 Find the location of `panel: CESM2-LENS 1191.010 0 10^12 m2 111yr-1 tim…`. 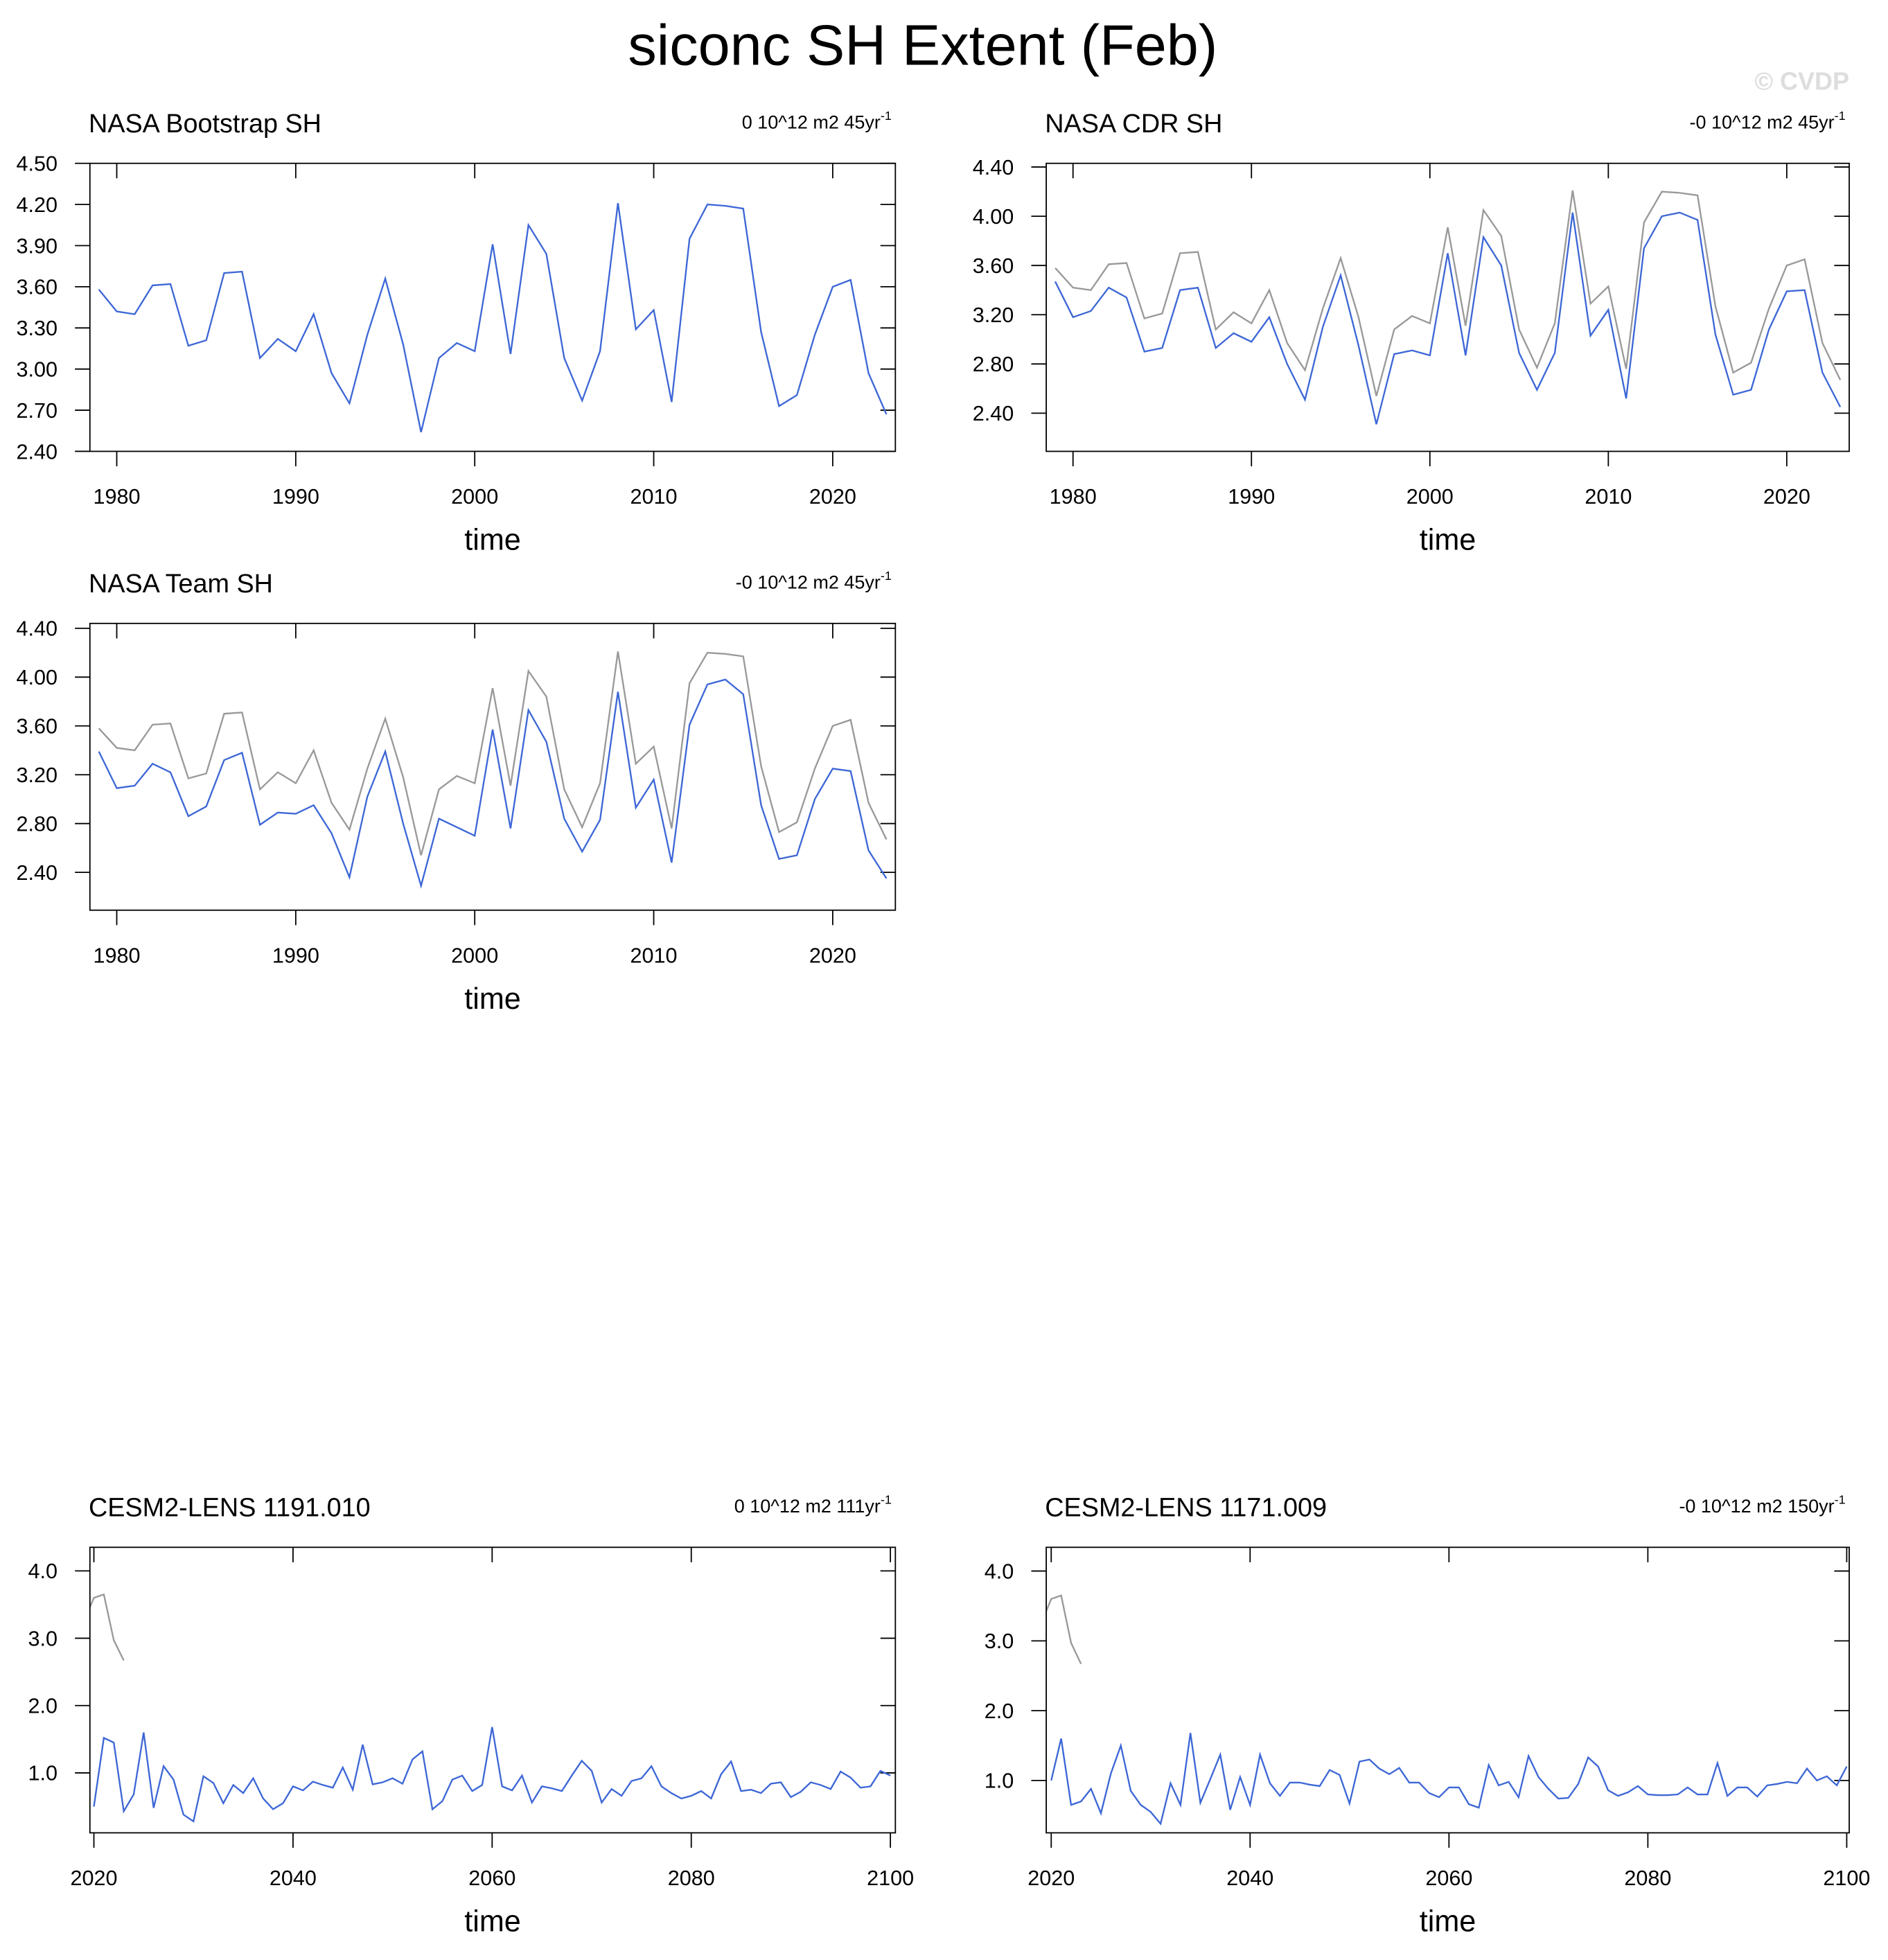

panel: CESM2-LENS 1191.010 0 10^12 m2 111yr-1 tim… is located at coordinates (471, 1715).